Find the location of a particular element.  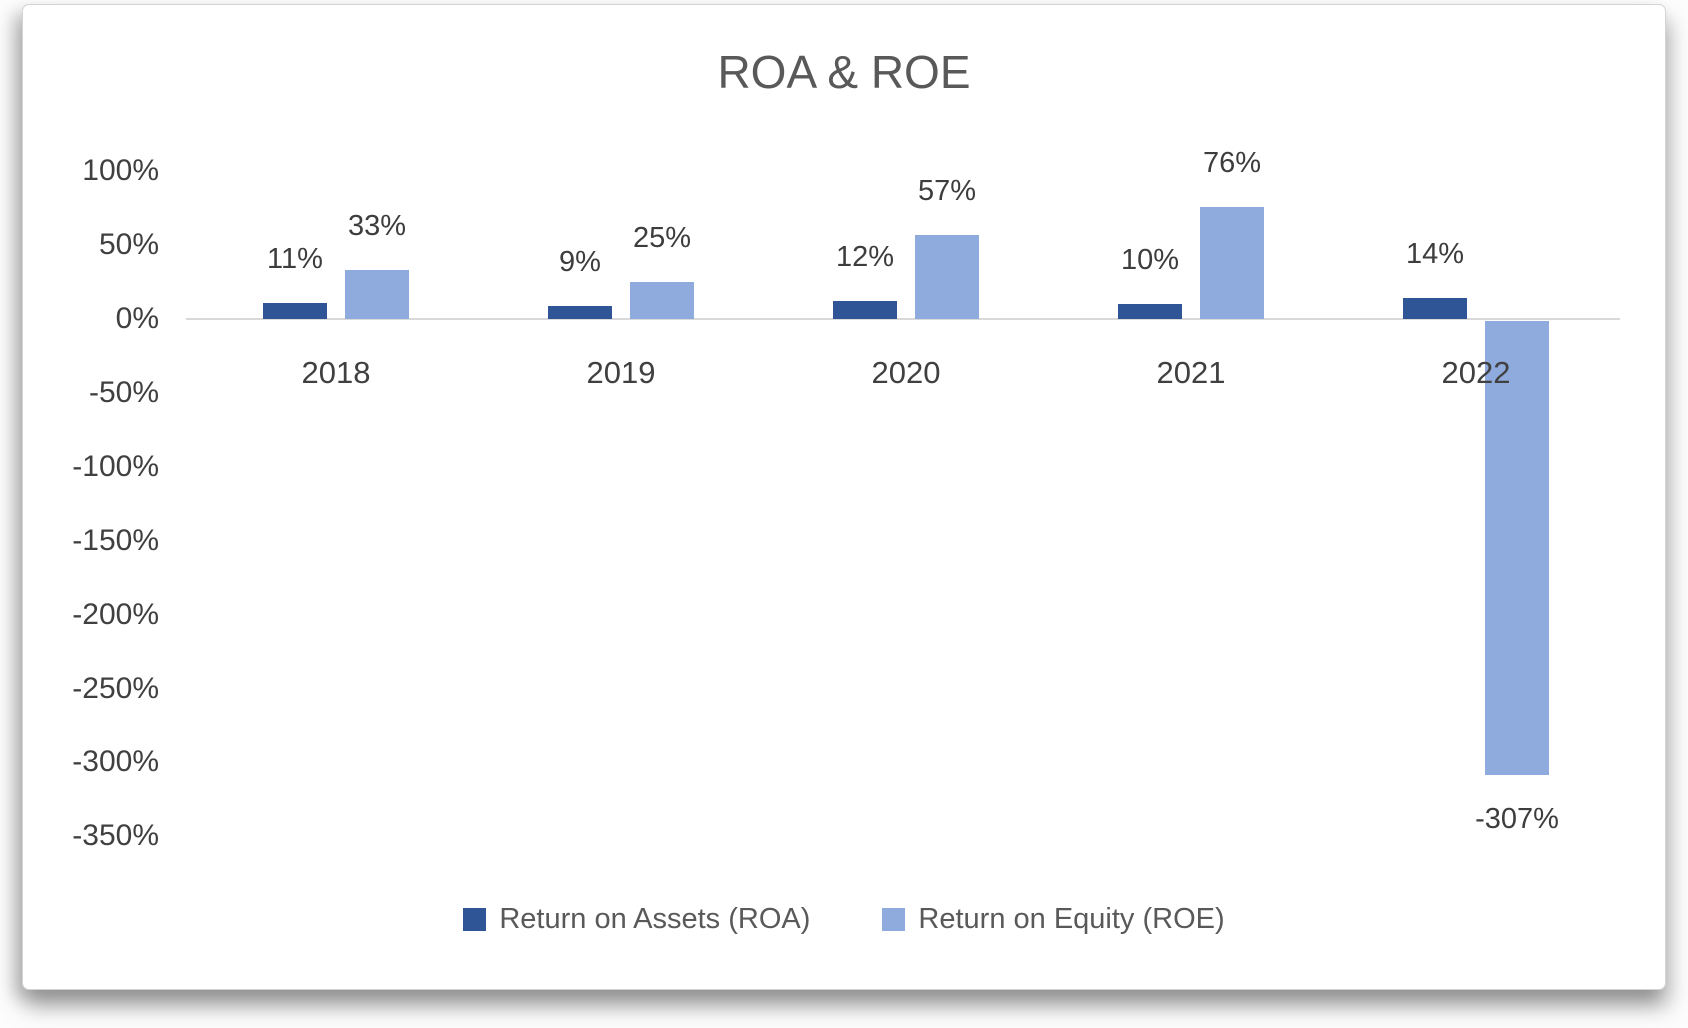

bar-roa-2022 is located at coordinates (1435, 308).